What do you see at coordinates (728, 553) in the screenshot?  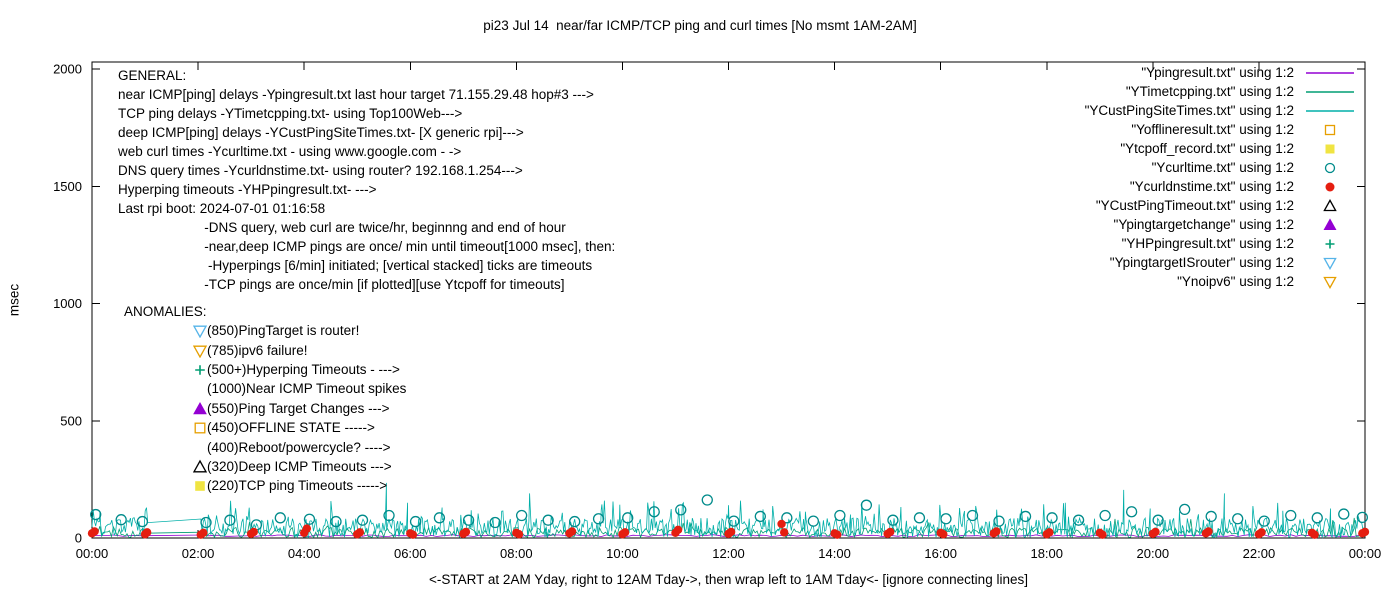 I see `x-tick-label: 12:00` at bounding box center [728, 553].